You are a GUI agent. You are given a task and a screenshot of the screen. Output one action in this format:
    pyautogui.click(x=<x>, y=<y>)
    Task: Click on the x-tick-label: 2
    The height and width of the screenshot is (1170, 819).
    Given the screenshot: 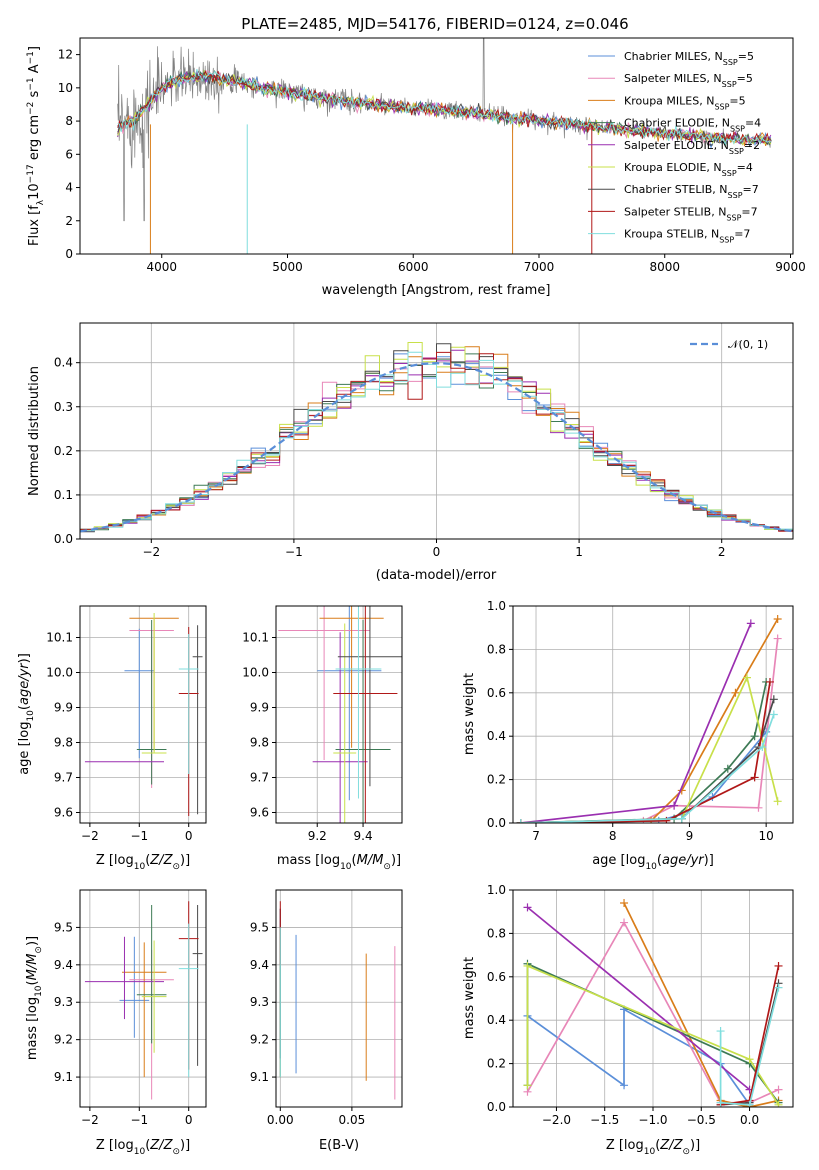 What is the action you would take?
    pyautogui.click(x=722, y=552)
    